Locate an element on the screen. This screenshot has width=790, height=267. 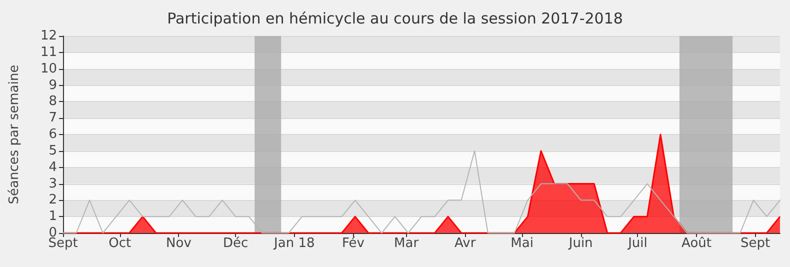
y-tick-label: 2 is located at coordinates (52, 200).